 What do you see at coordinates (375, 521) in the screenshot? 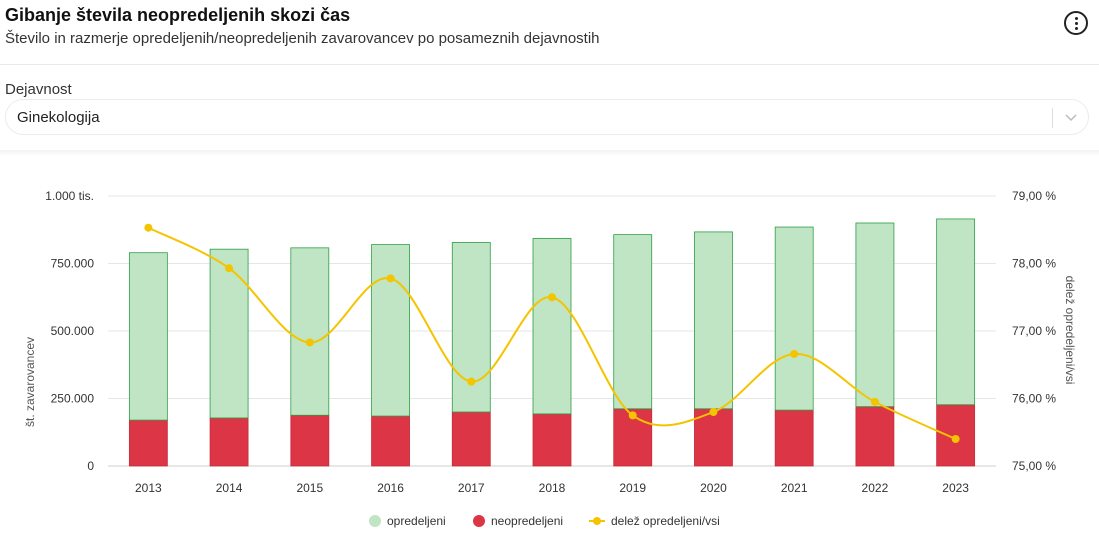
I see `legend-swatch-opredeljeni` at bounding box center [375, 521].